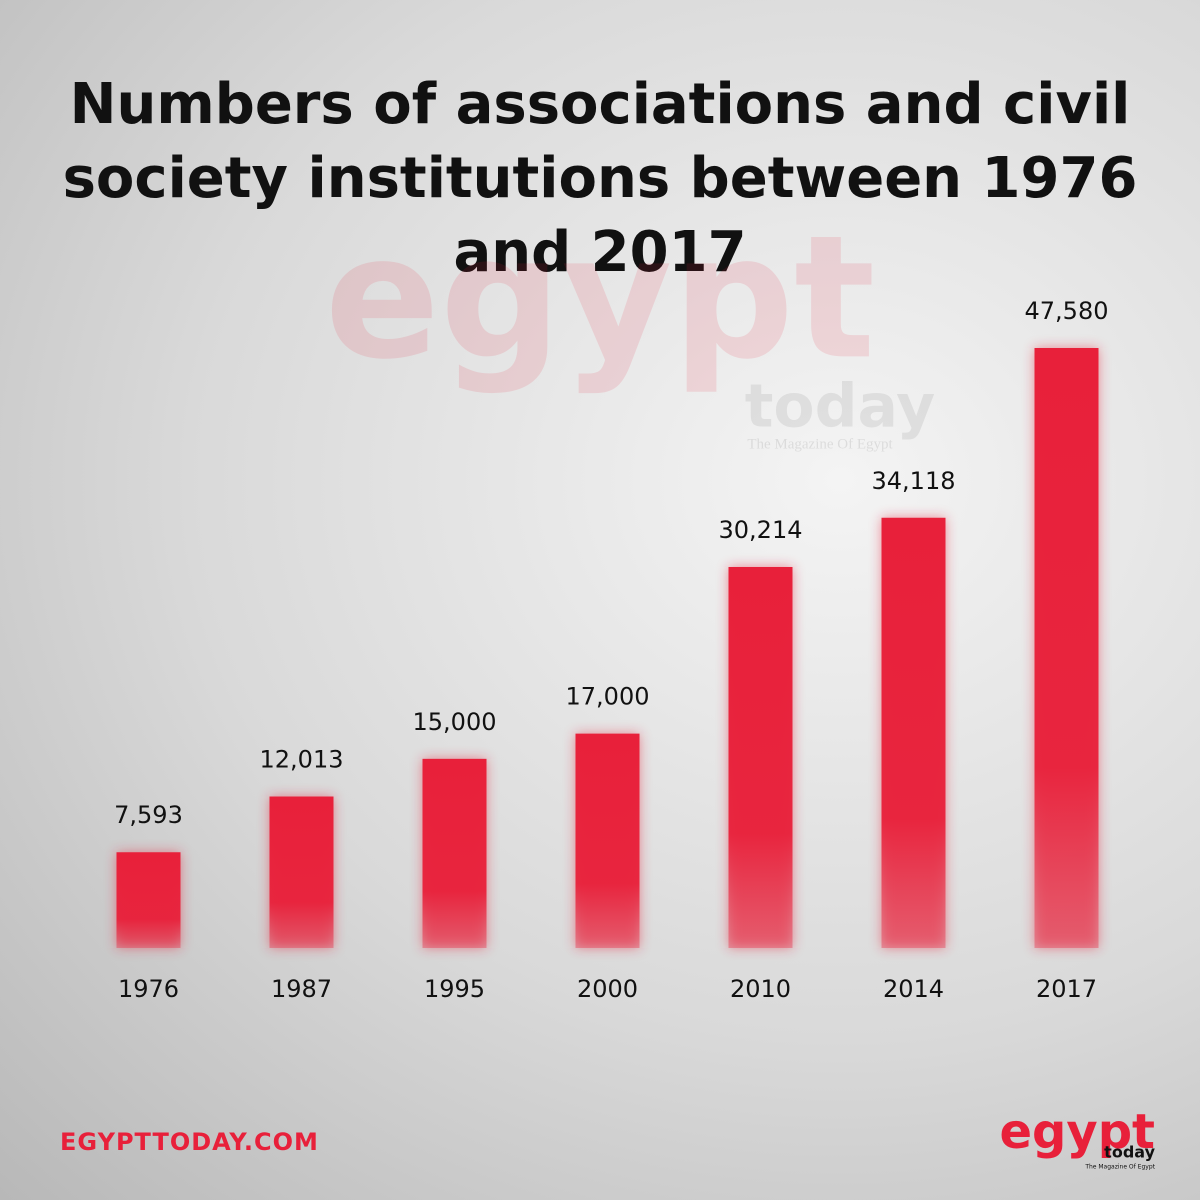 The height and width of the screenshot is (1200, 1200). Describe the element at coordinates (608, 697) in the screenshot. I see `value-label: 17,000` at that location.